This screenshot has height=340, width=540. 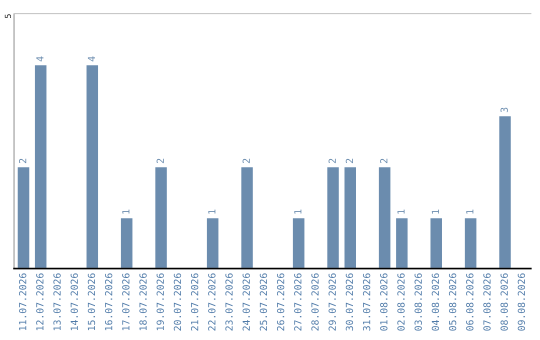 What do you see at coordinates (264, 302) in the screenshot?
I see `x-tick-label: 25.07.2026` at bounding box center [264, 302].